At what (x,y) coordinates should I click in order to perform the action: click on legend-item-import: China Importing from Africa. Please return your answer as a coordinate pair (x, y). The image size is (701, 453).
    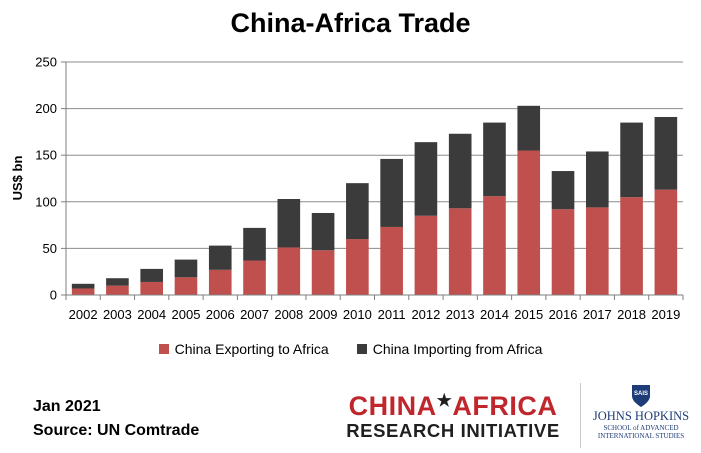
    Looking at the image, I should click on (449, 349).